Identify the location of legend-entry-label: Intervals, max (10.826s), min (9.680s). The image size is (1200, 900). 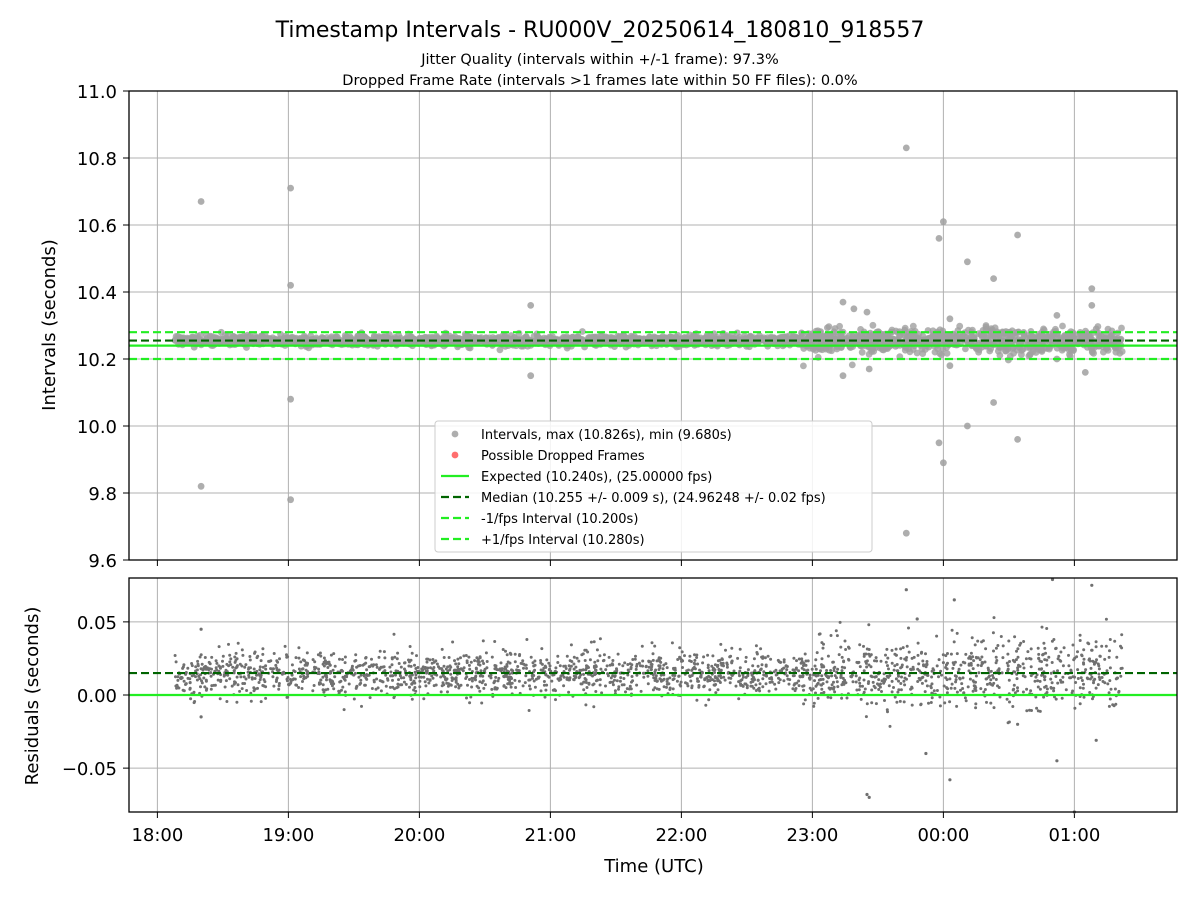
(606, 435).